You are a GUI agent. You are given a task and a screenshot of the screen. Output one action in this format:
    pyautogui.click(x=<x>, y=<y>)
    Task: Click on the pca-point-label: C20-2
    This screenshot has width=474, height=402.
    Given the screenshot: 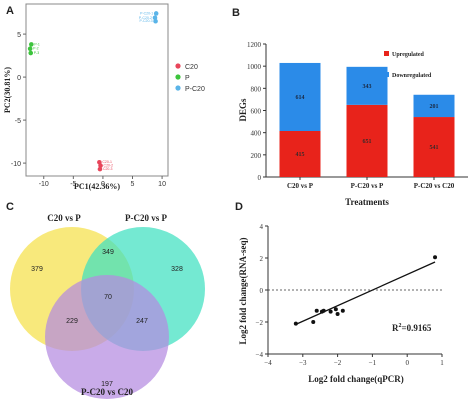 What is the action you would take?
    pyautogui.click(x=109, y=166)
    